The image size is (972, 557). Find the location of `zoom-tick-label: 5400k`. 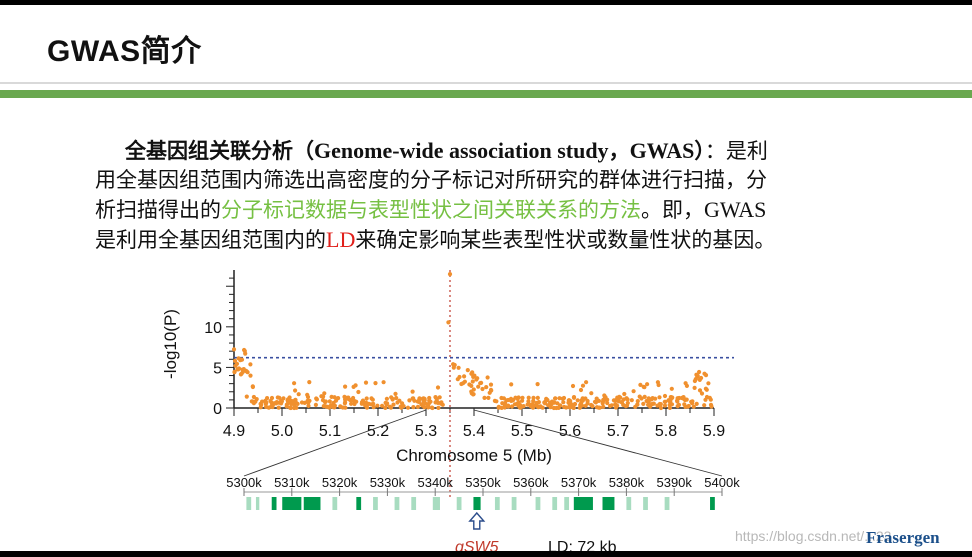

zoom-tick-label: 5400k is located at coordinates (722, 482).